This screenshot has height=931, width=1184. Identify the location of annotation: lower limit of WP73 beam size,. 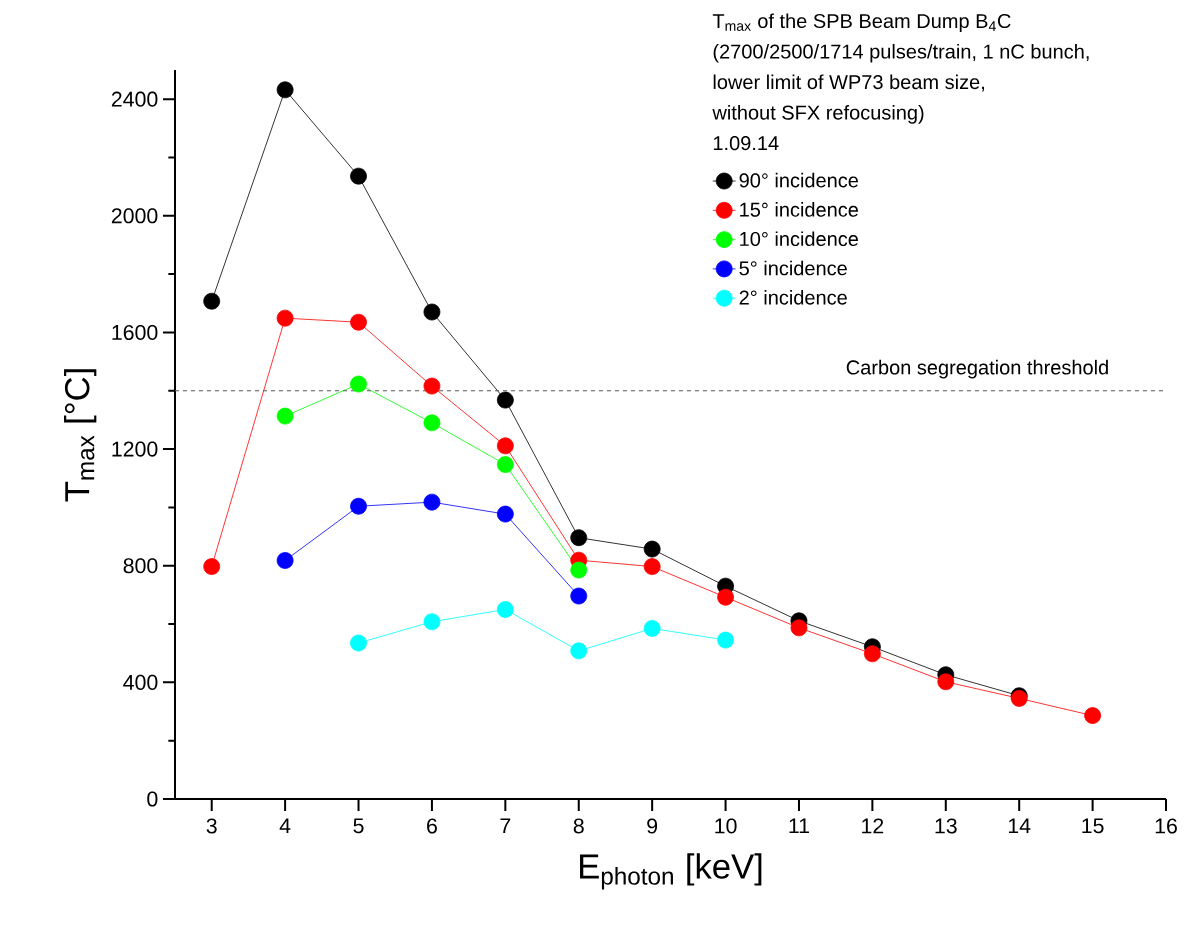
(848, 83).